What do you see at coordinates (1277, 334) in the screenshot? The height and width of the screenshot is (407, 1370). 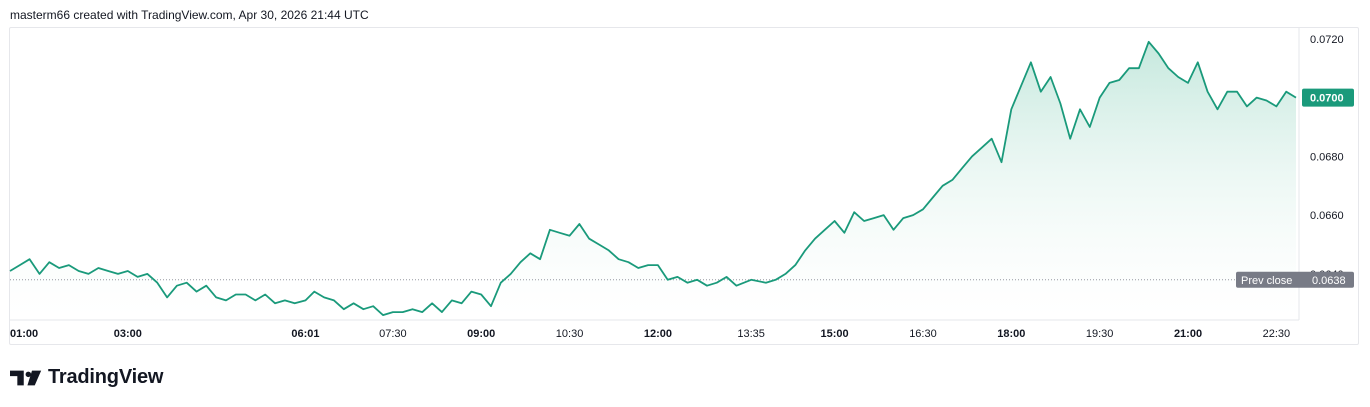 I see `time-tick-label: 22:30` at bounding box center [1277, 334].